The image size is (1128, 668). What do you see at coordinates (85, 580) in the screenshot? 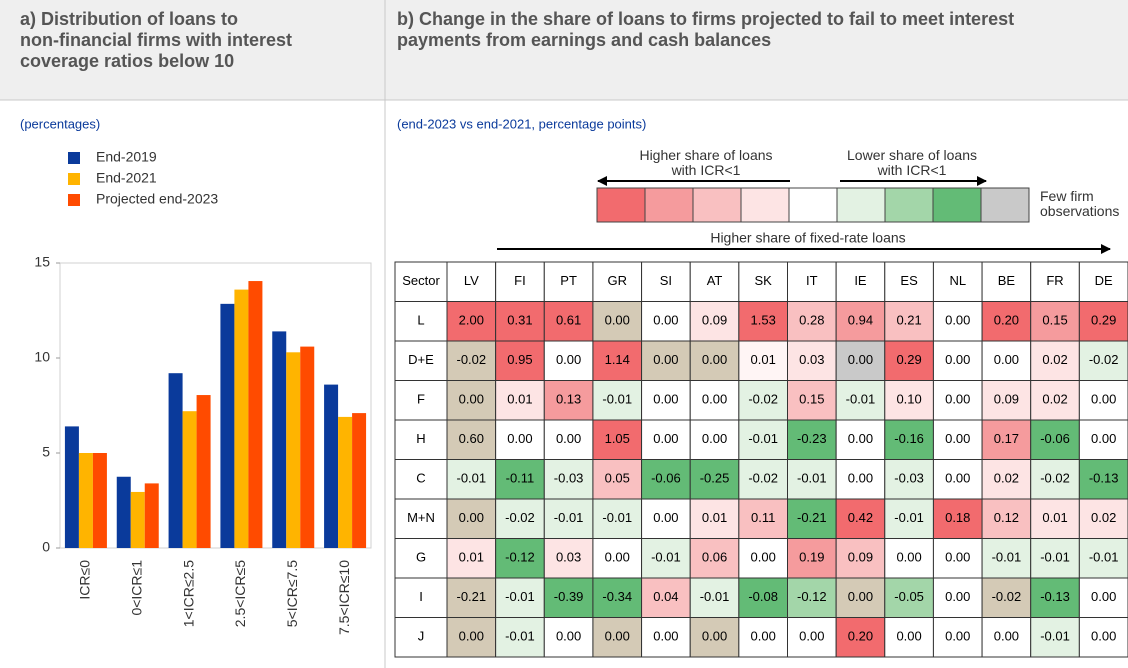
I see `x-tick-label: ICR≤0` at bounding box center [85, 580].